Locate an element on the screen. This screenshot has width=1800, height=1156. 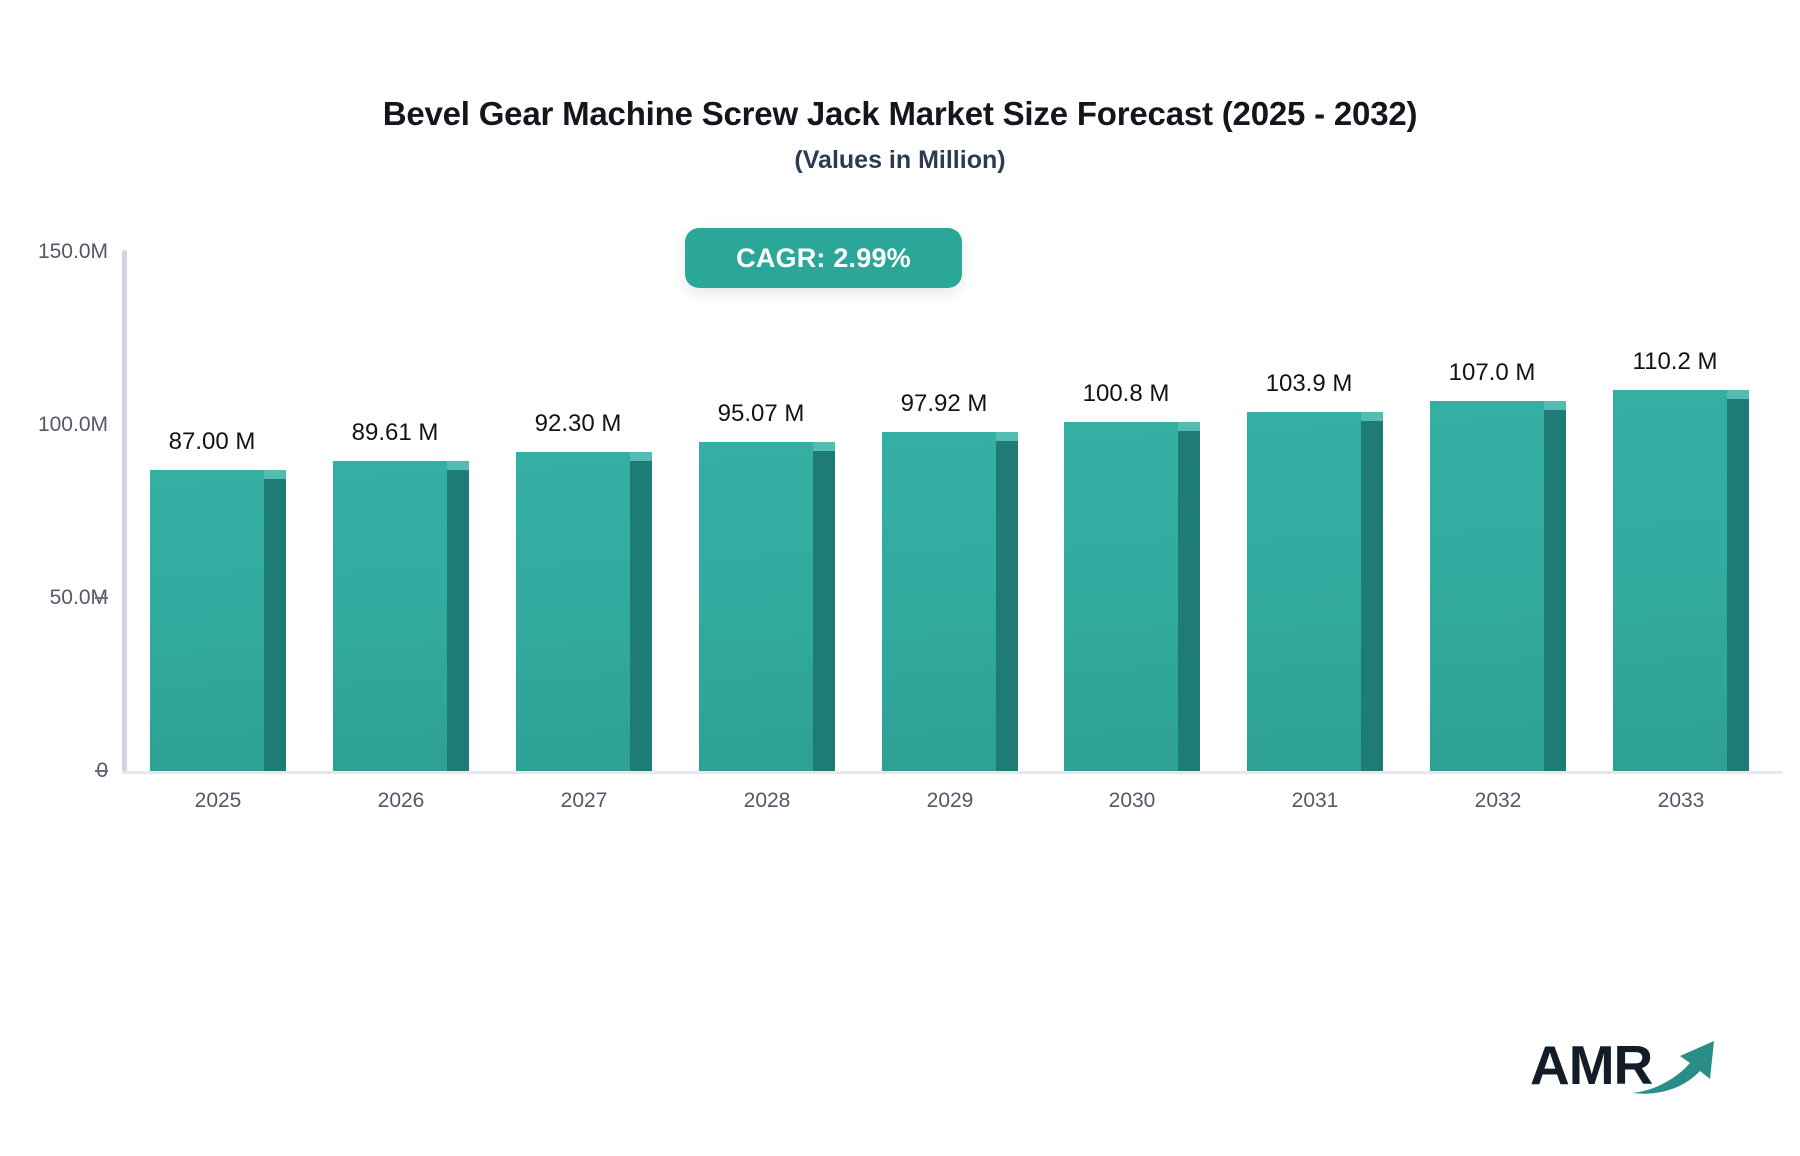
x-axis-line is located at coordinates (952, 772).